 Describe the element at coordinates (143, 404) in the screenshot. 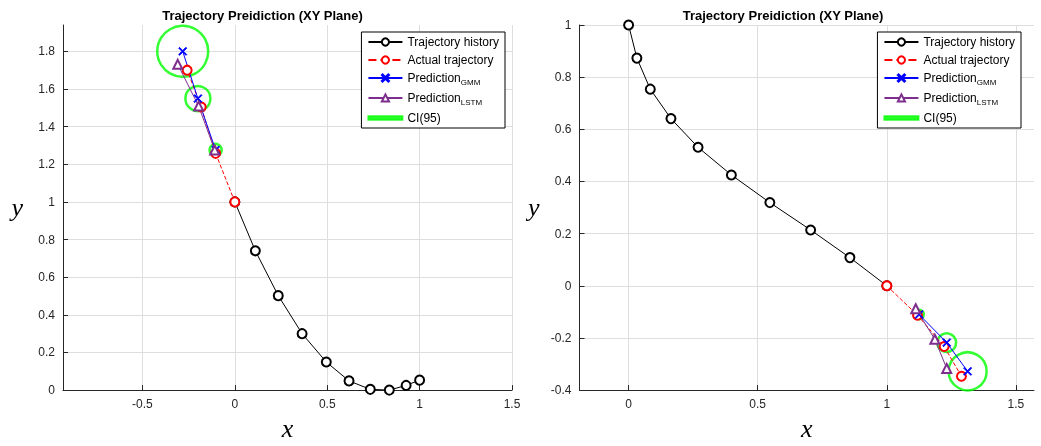

I see `x-tick-label: -0.5` at that location.